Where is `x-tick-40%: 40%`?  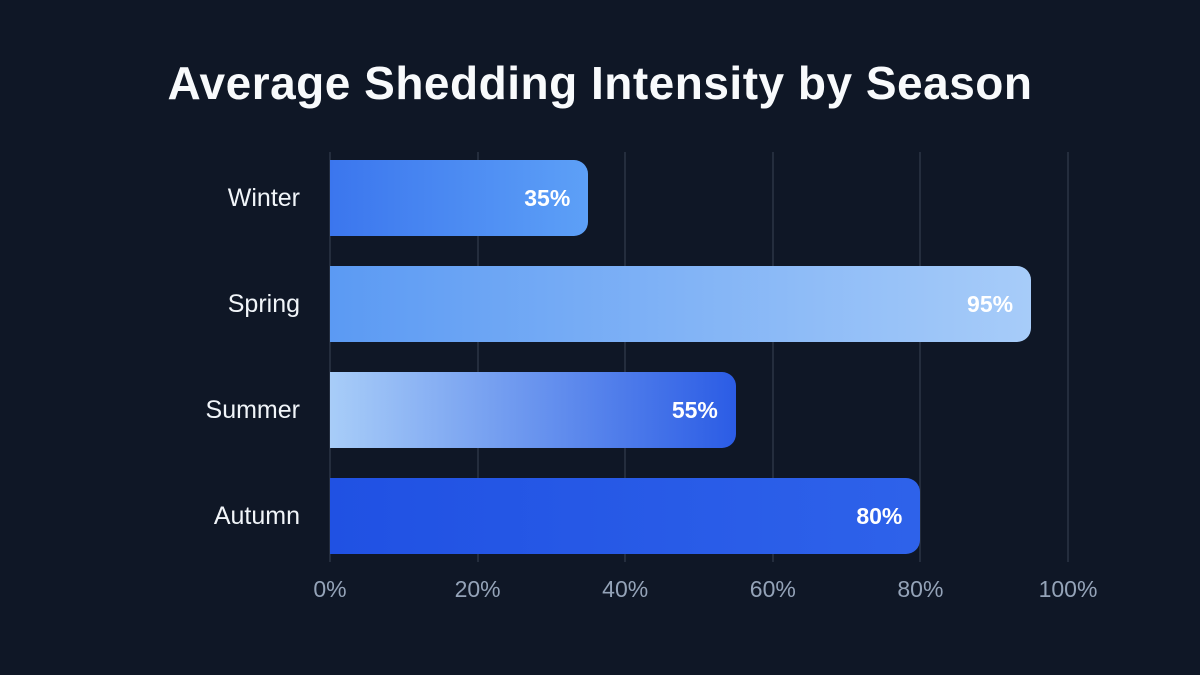 x-tick-40%: 40% is located at coordinates (625, 589).